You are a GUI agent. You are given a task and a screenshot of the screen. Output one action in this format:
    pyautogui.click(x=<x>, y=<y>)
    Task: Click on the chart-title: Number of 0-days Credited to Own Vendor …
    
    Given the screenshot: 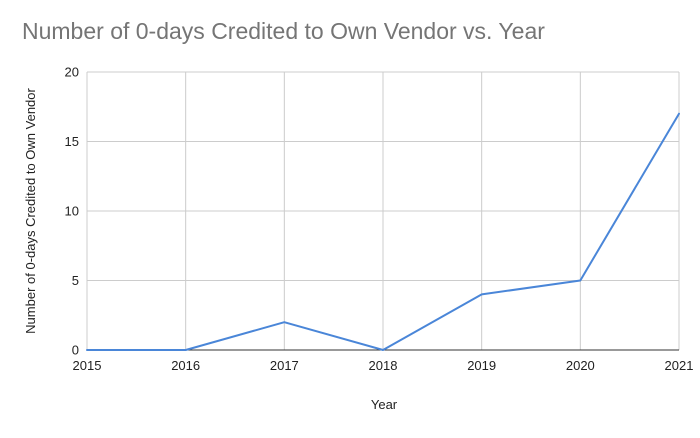 What is the action you would take?
    pyautogui.click(x=283, y=31)
    